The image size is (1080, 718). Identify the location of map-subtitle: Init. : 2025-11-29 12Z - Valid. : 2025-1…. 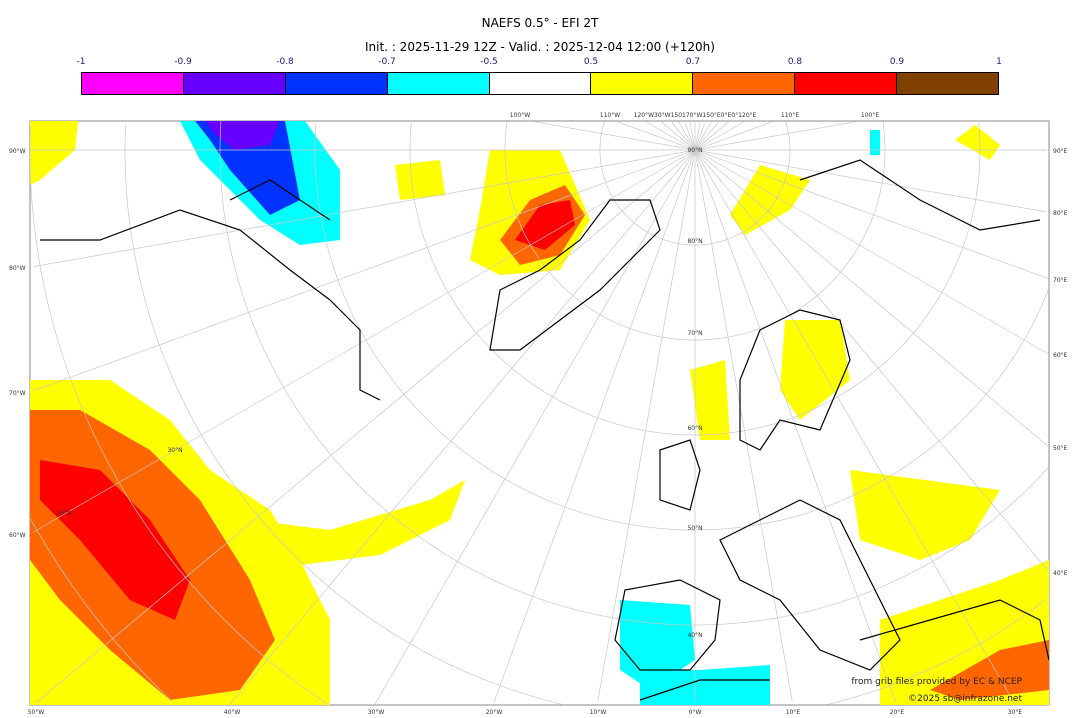
(540, 47).